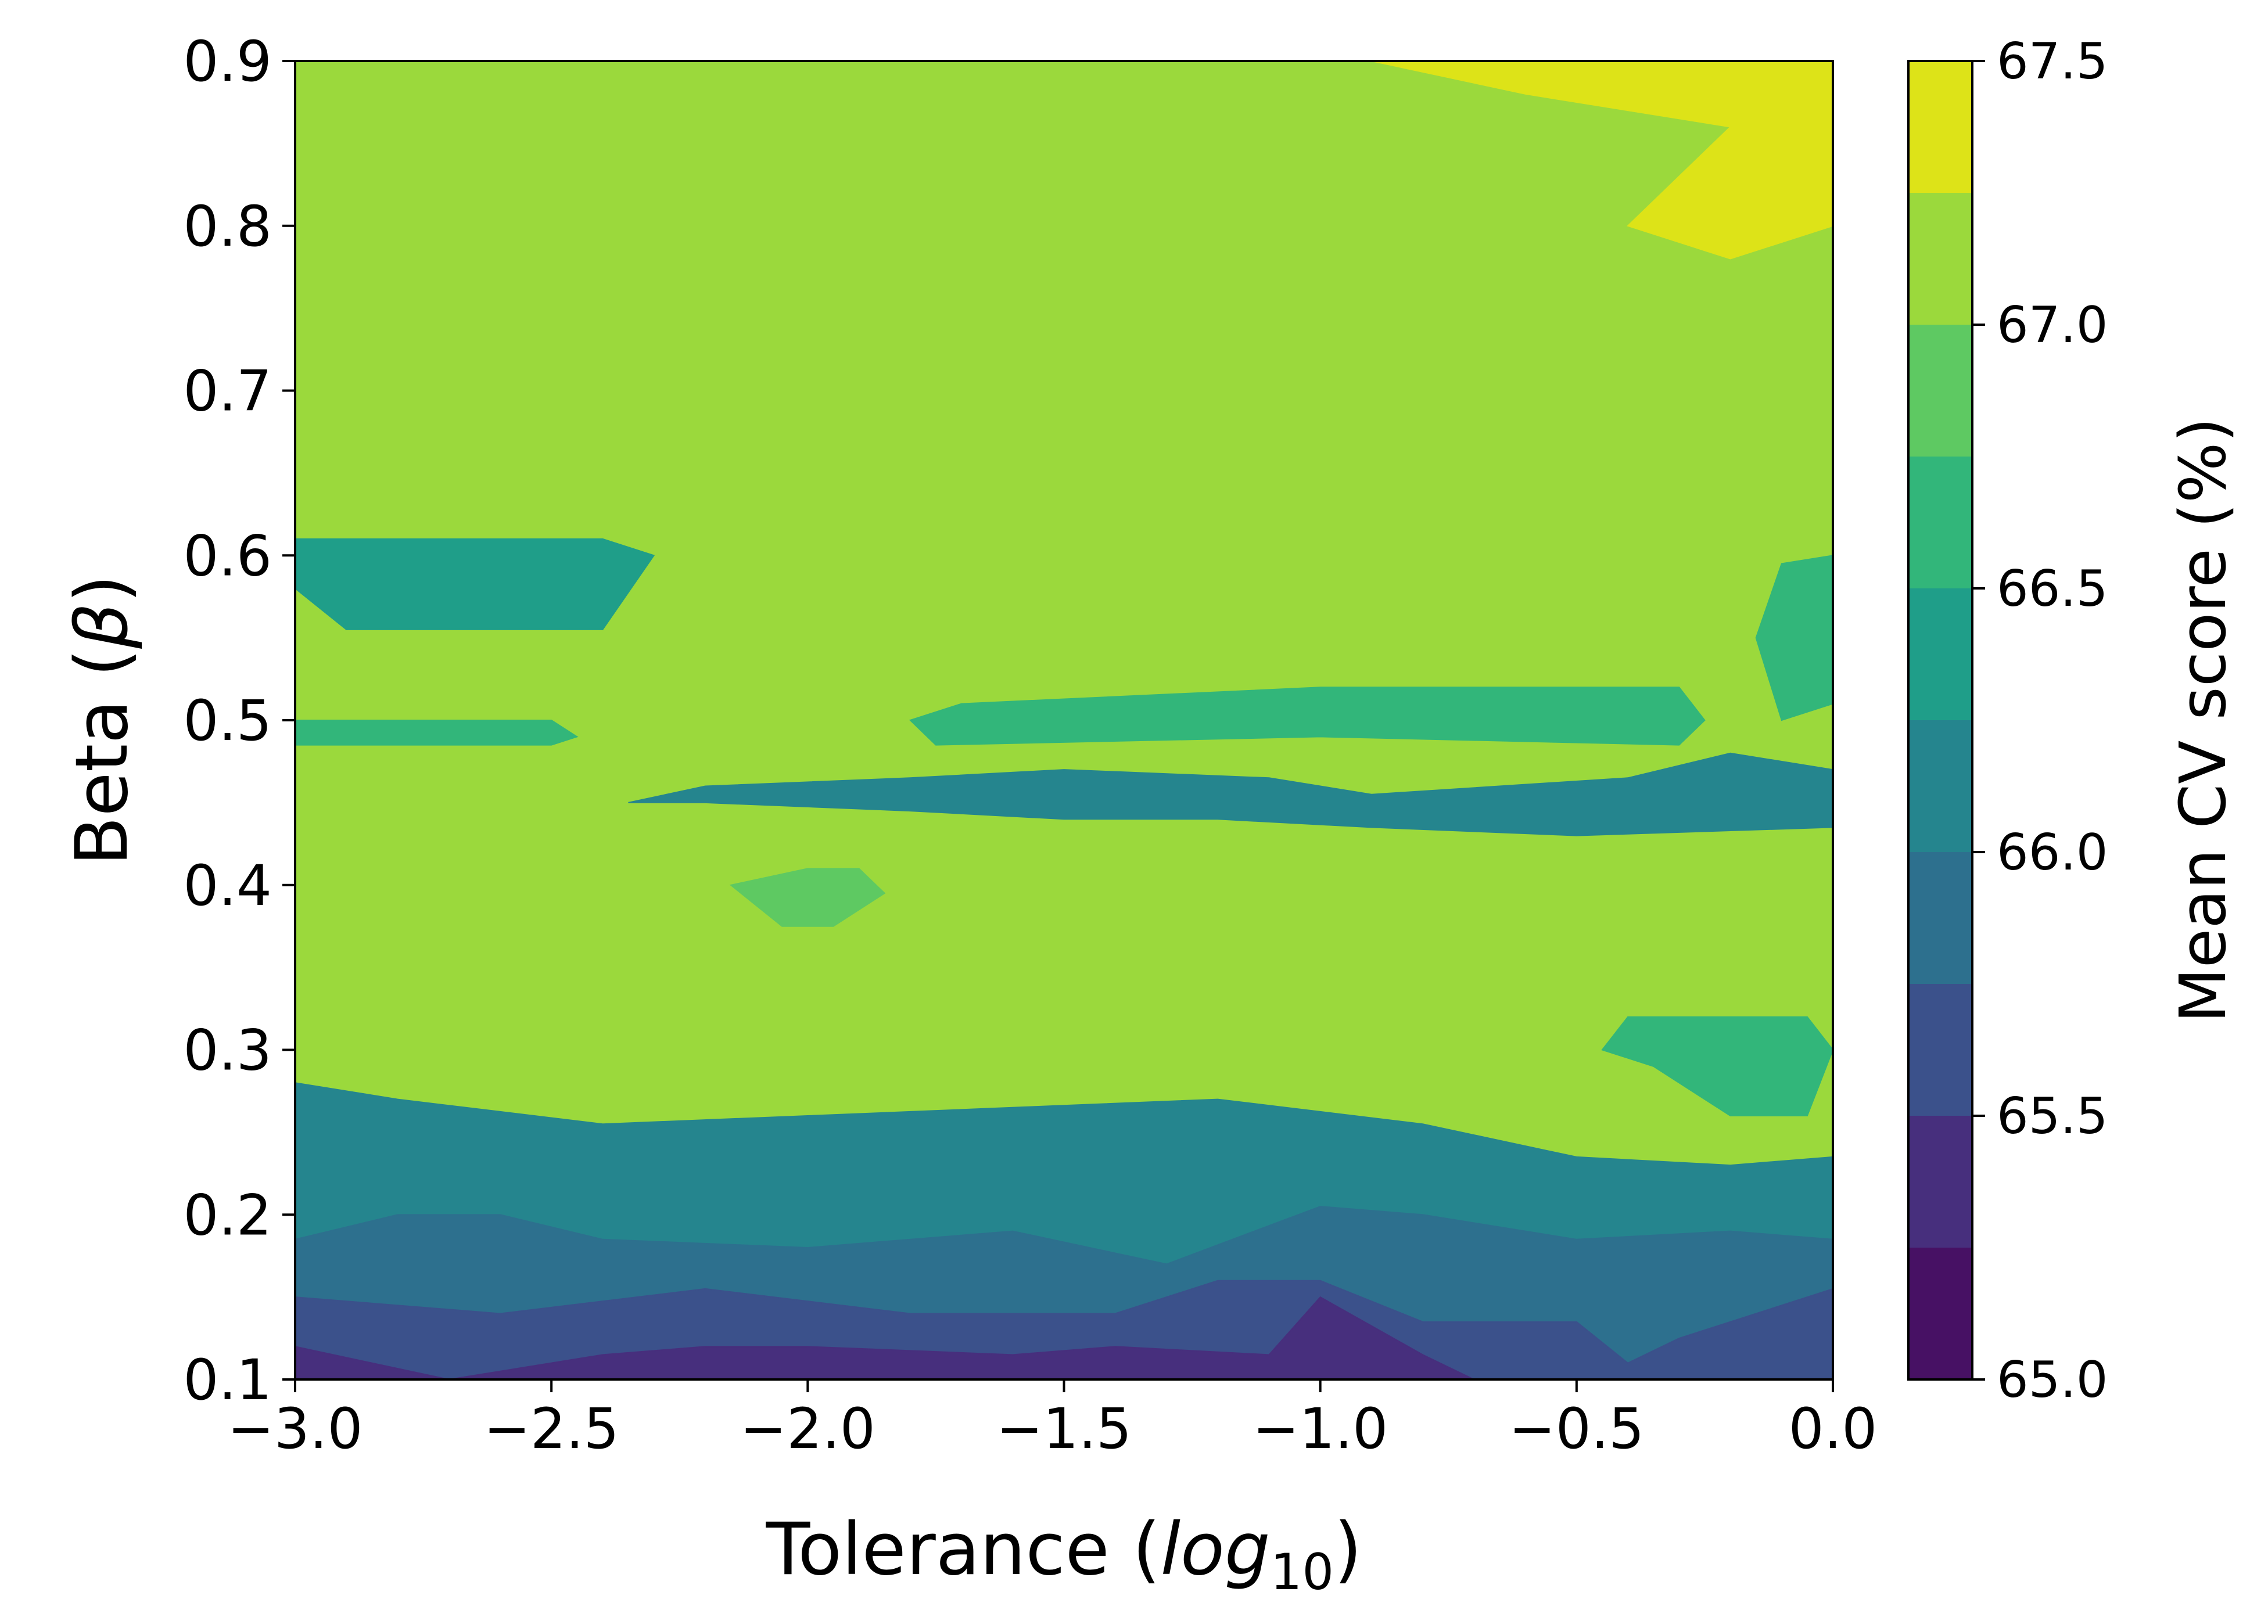  I want to click on y-axis-label: Beta (β), so click(102, 719).